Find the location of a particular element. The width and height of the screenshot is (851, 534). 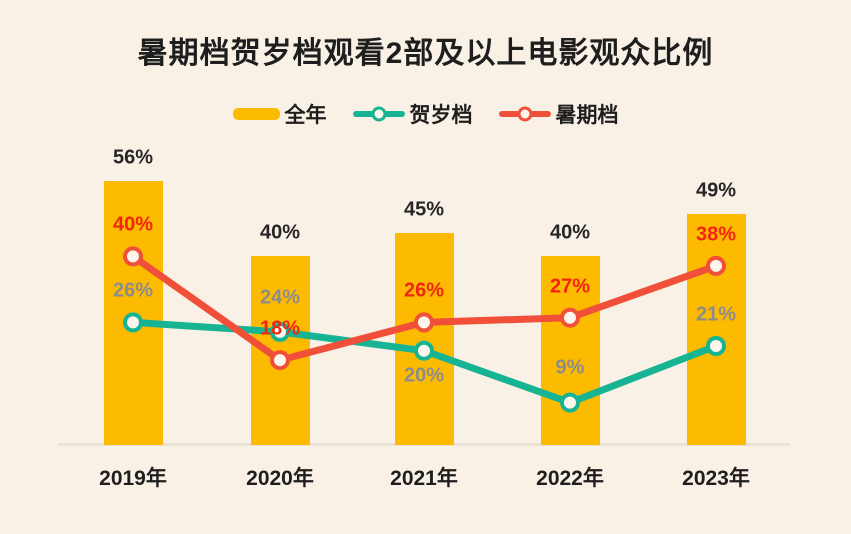

shuqidang-value-label: 27% is located at coordinates (570, 286).